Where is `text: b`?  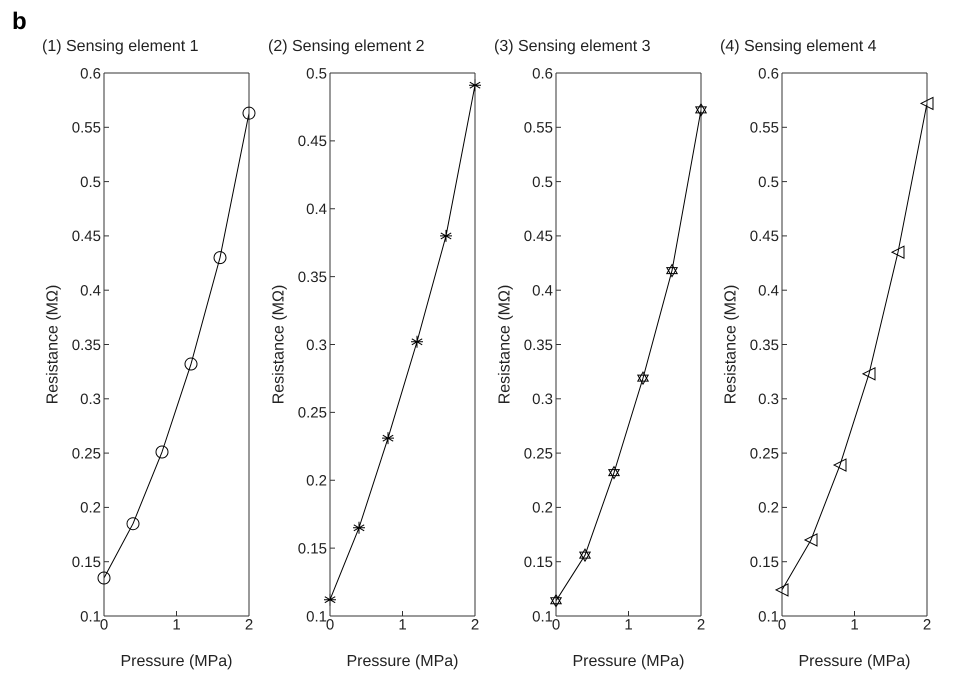
text: b is located at coordinates (19, 21).